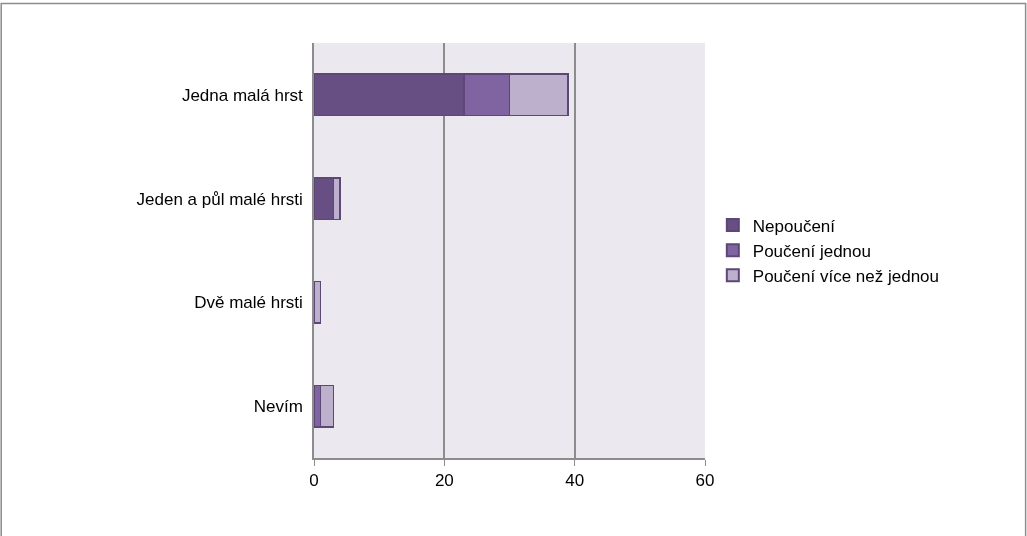 This screenshot has height=536, width=1027. I want to click on y-tick-label: Dvě malé hrsti, so click(248, 303).